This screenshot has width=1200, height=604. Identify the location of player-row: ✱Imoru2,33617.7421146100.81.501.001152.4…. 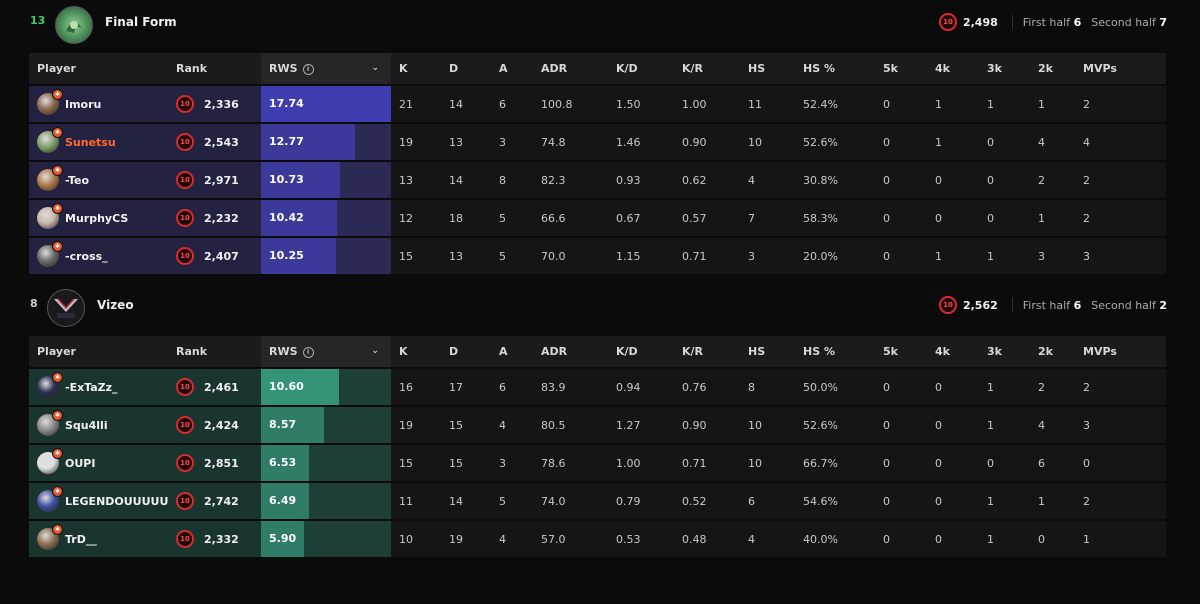
(597, 104).